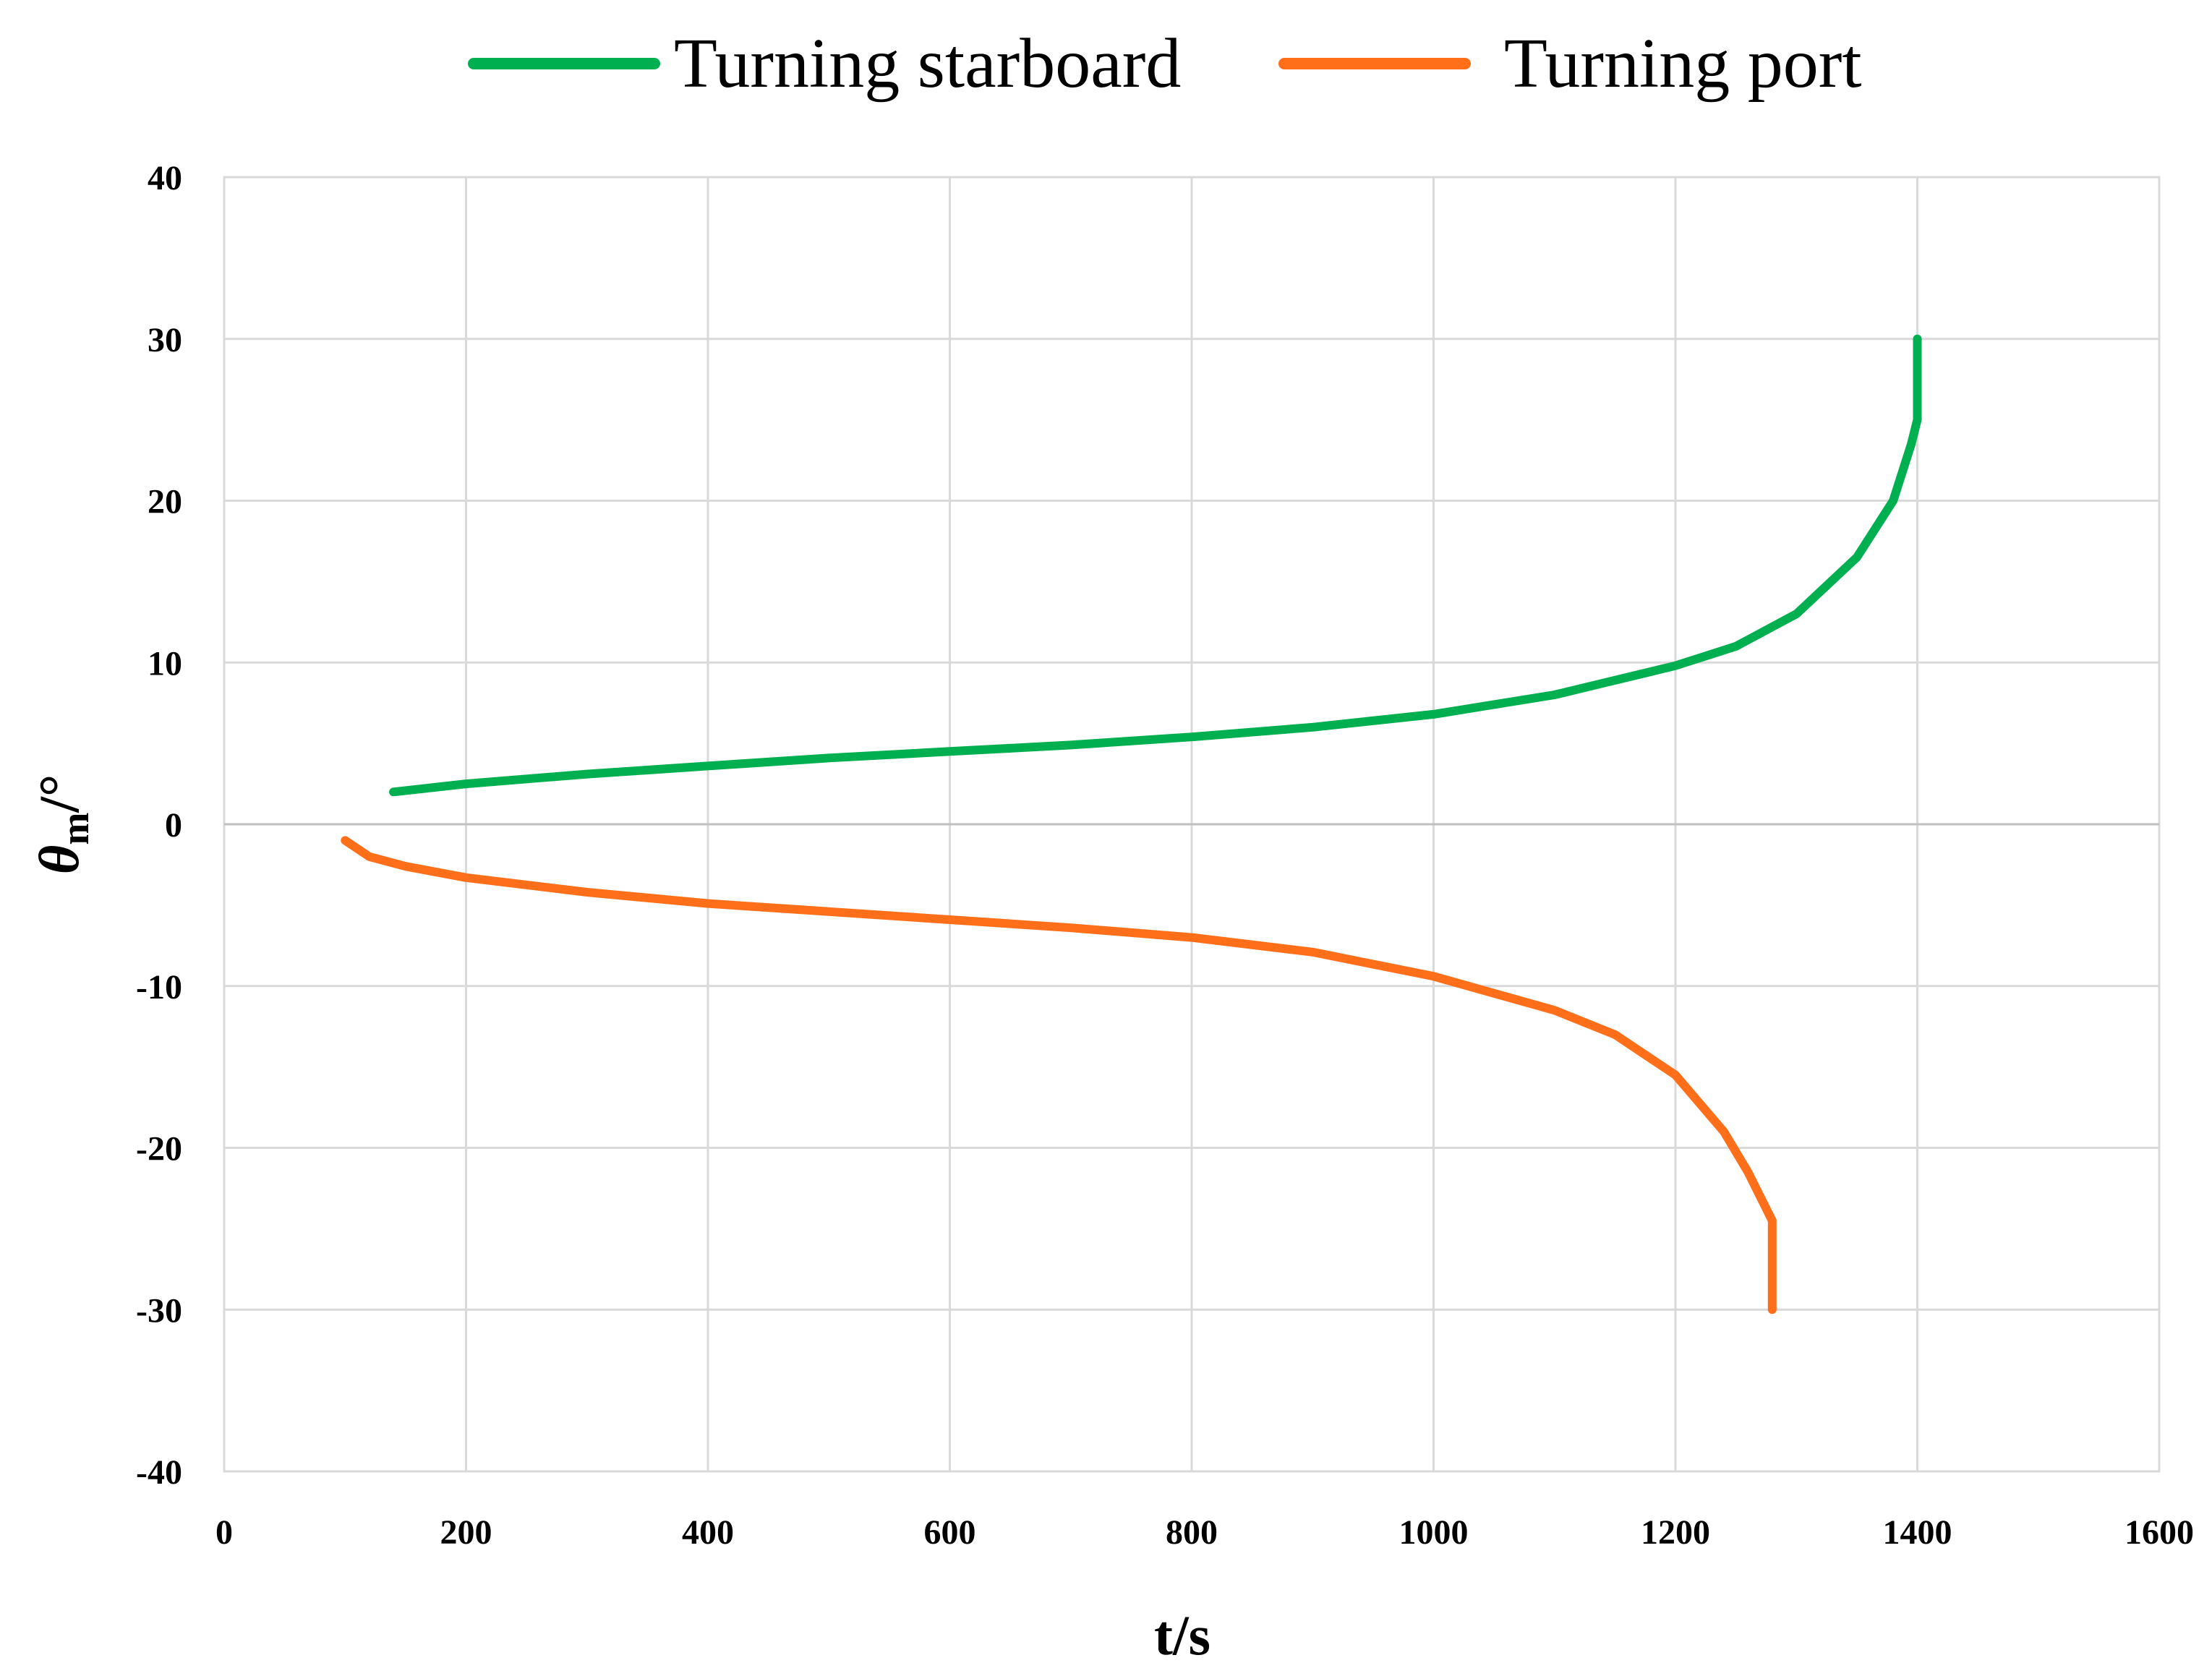  What do you see at coordinates (58, 860) in the screenshot?
I see `y-axis-symbol: θ` at bounding box center [58, 860].